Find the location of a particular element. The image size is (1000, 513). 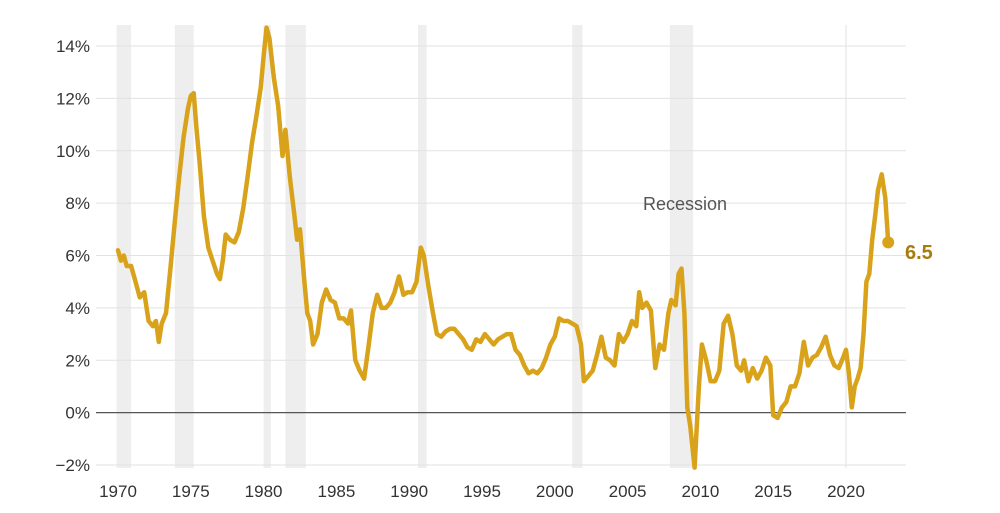

y-tick-label: 0% is located at coordinates (77, 413).